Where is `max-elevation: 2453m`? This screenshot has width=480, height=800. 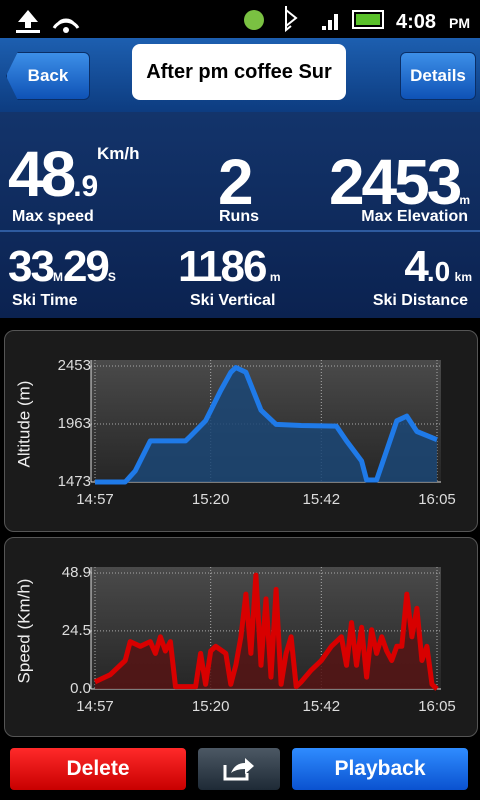
max-elevation: 2453m is located at coordinates (399, 182).